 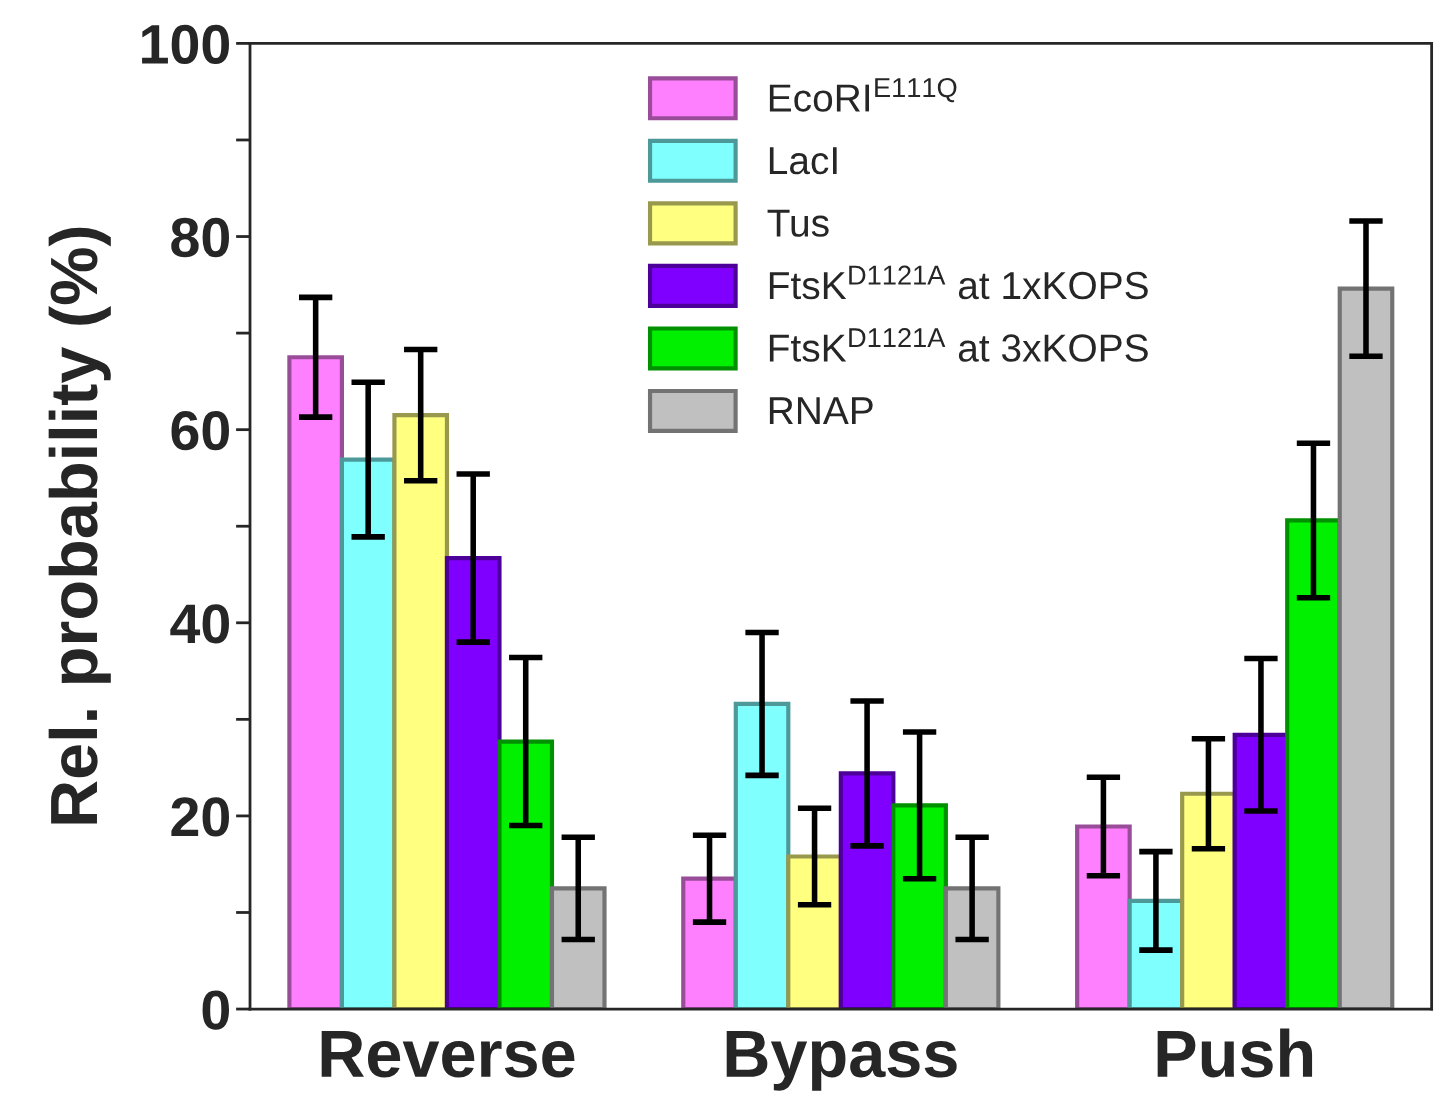 What do you see at coordinates (863, 95) in the screenshot?
I see `legend-label: EcoRI$^{E111Q}$` at bounding box center [863, 95].